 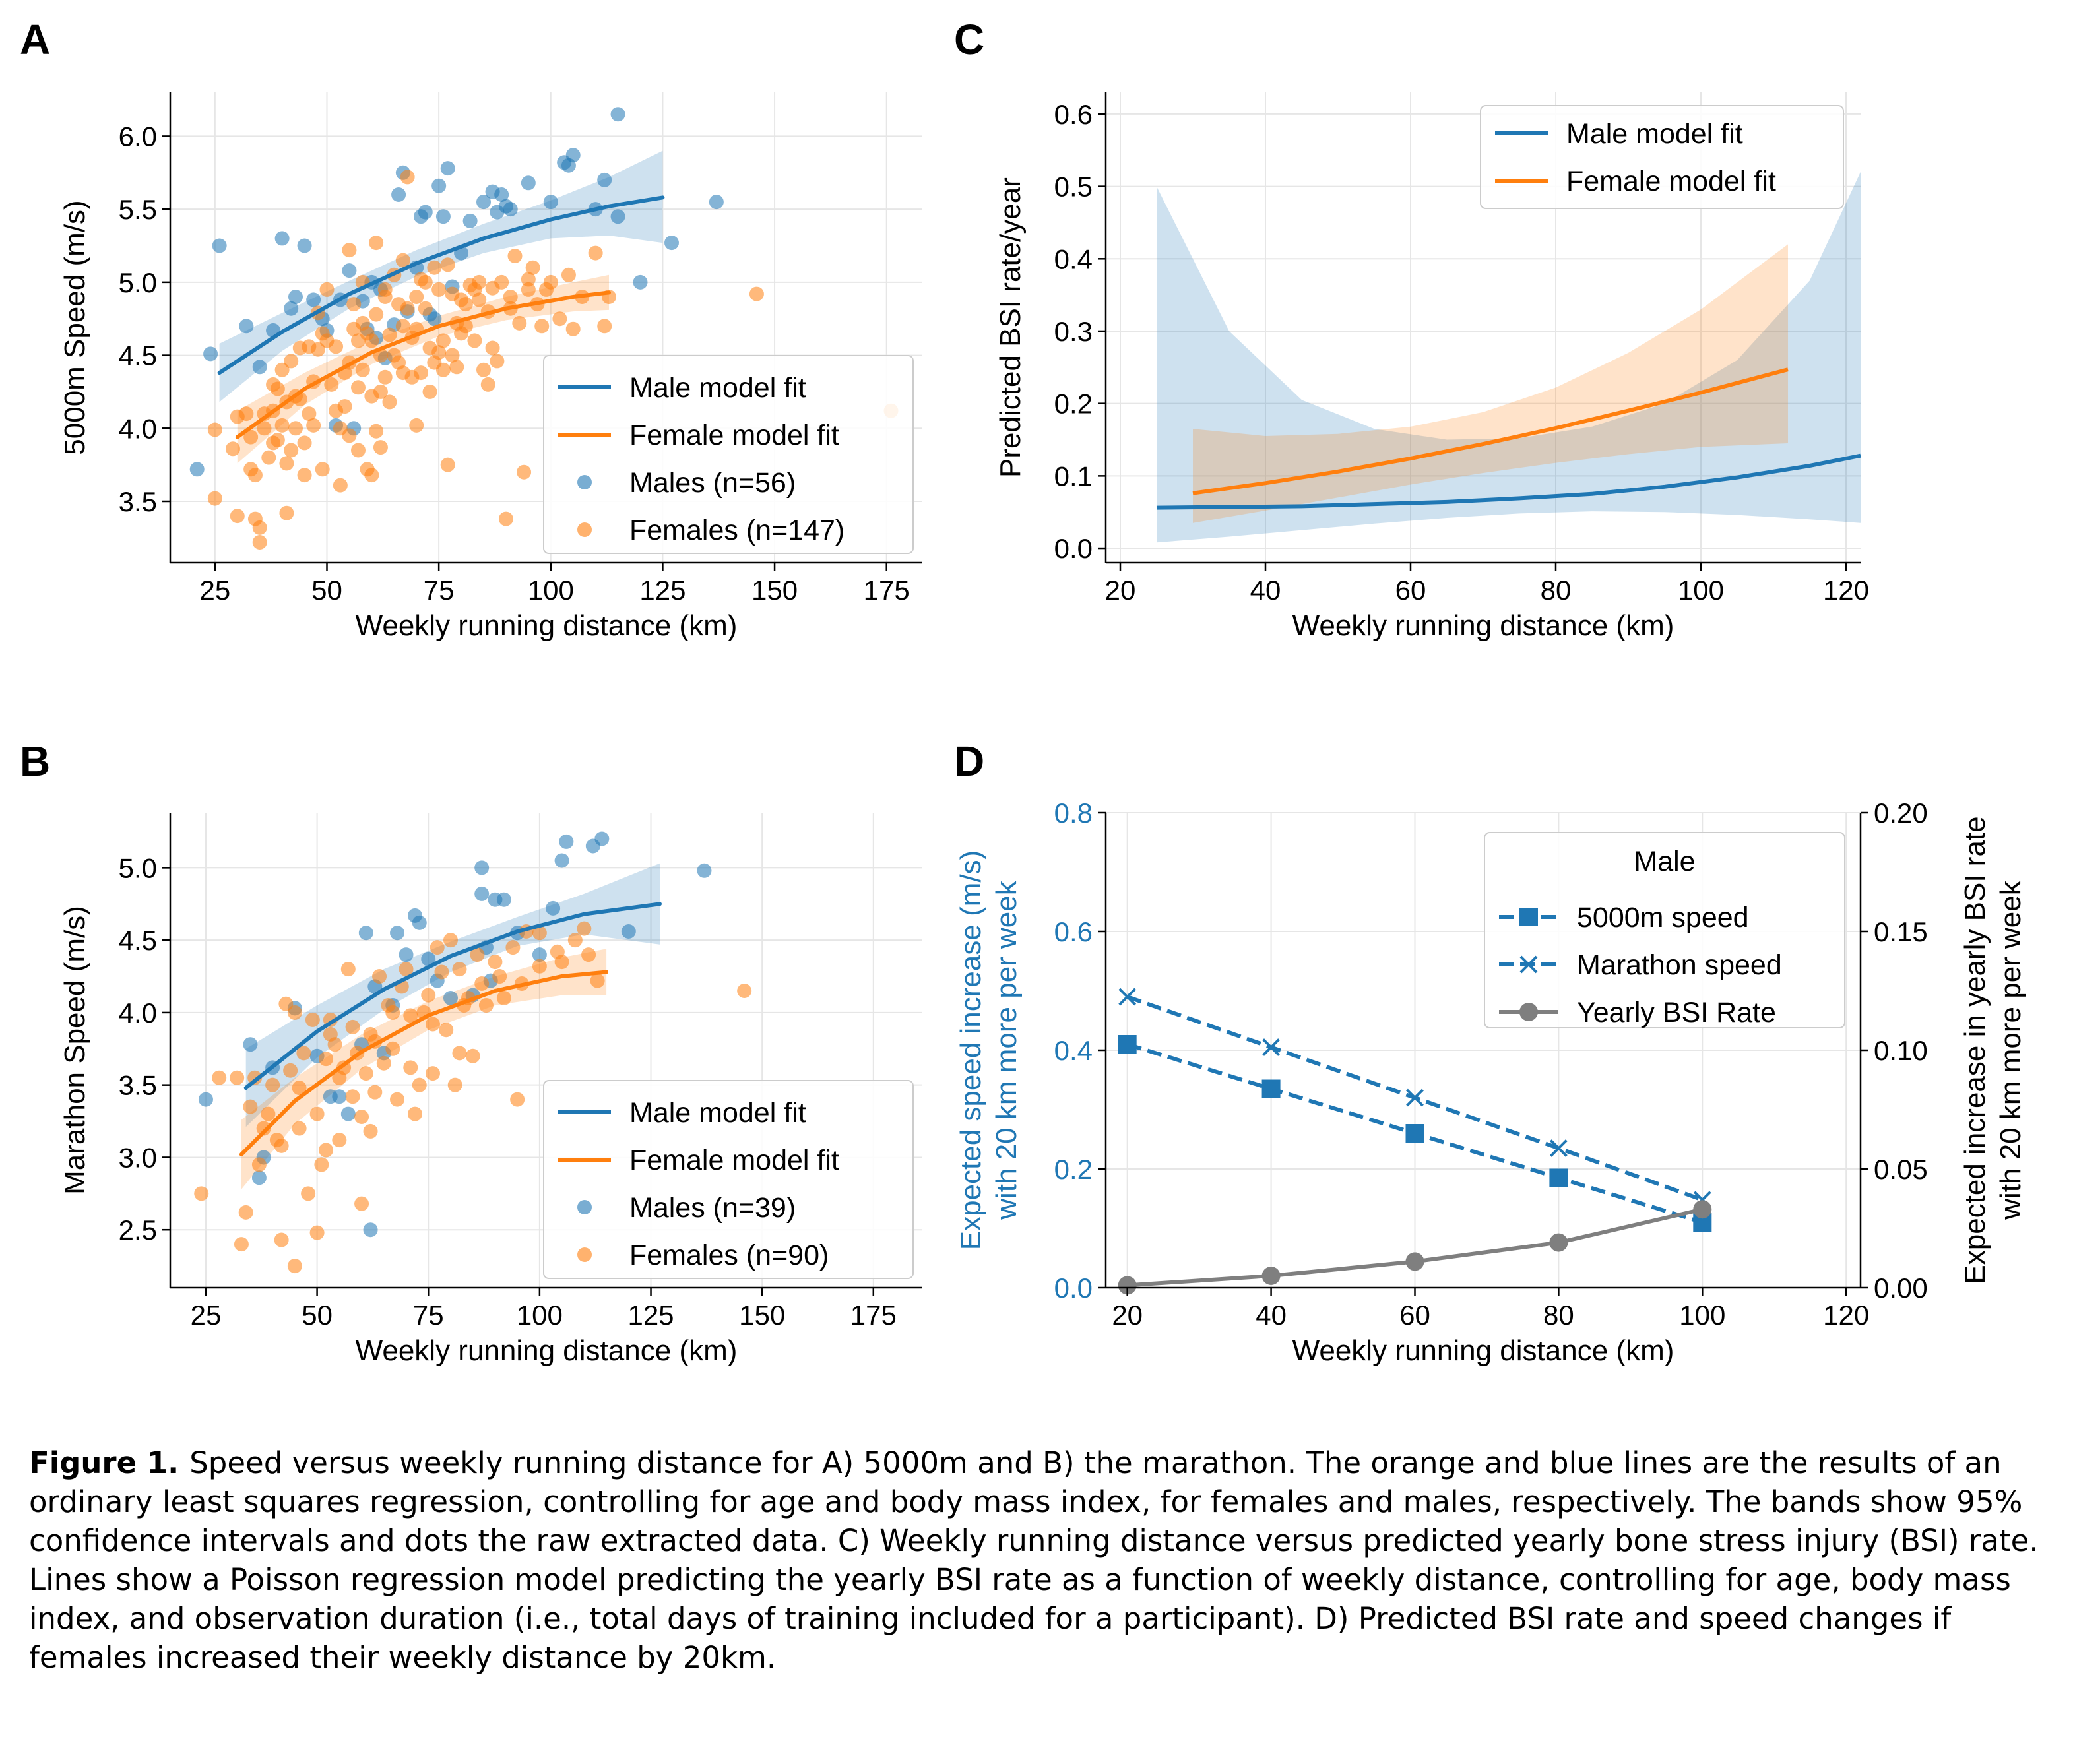 What do you see at coordinates (138, 355) in the screenshot?
I see `y-tick-label: 4.5` at bounding box center [138, 355].